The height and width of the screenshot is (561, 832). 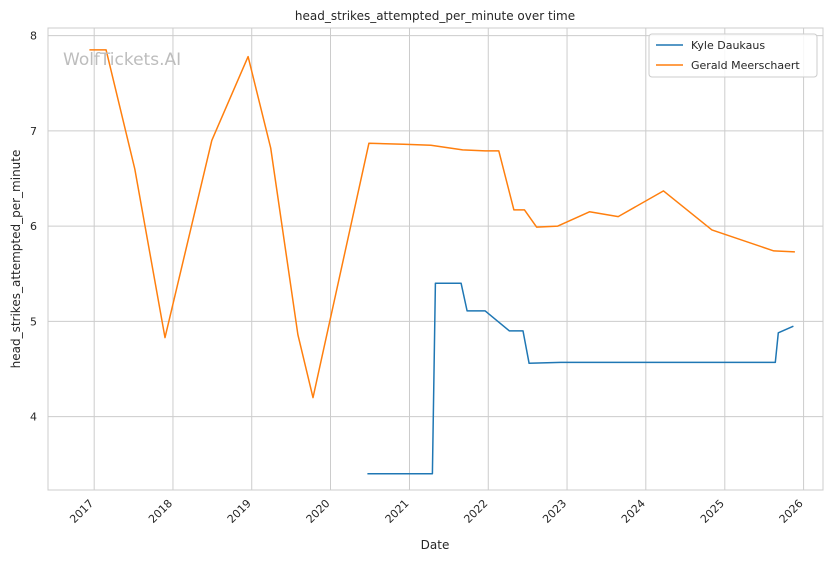 What do you see at coordinates (33, 131) in the screenshot?
I see `y-tick-label: 7` at bounding box center [33, 131].